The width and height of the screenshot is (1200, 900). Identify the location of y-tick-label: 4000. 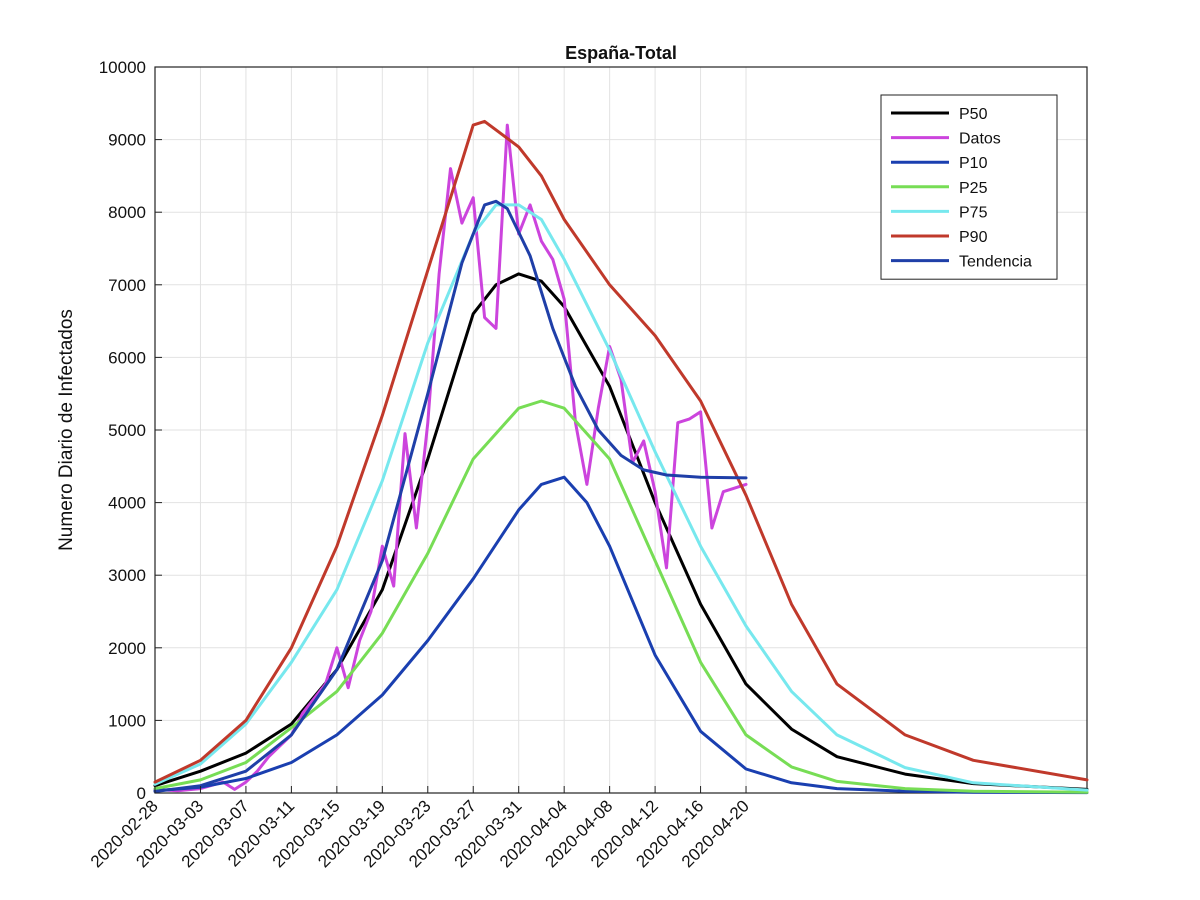
(127, 503).